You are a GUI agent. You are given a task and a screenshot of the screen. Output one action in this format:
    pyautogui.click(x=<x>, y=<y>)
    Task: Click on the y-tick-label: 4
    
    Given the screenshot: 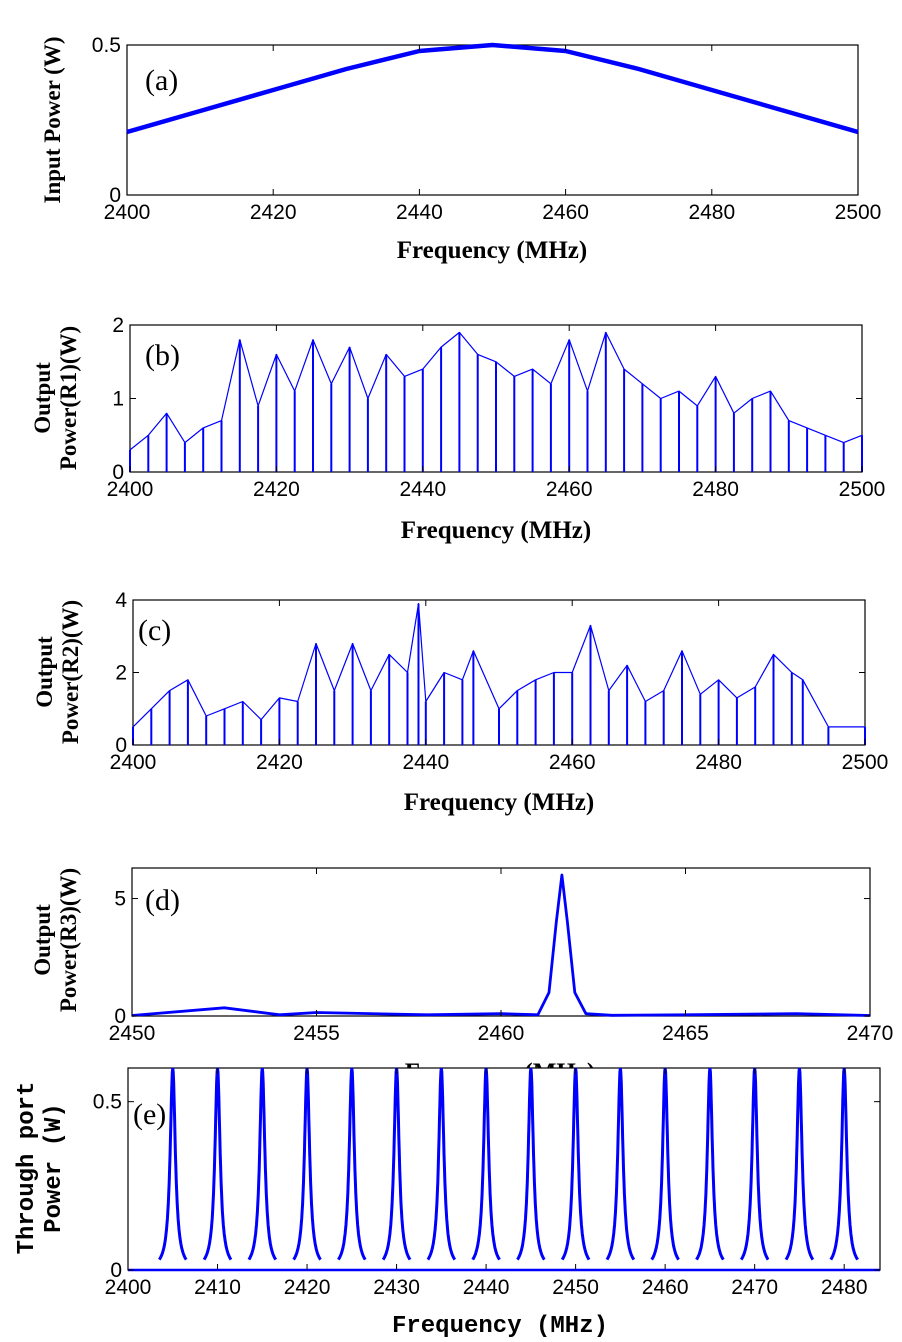 What is the action you would take?
    pyautogui.click(x=121, y=600)
    